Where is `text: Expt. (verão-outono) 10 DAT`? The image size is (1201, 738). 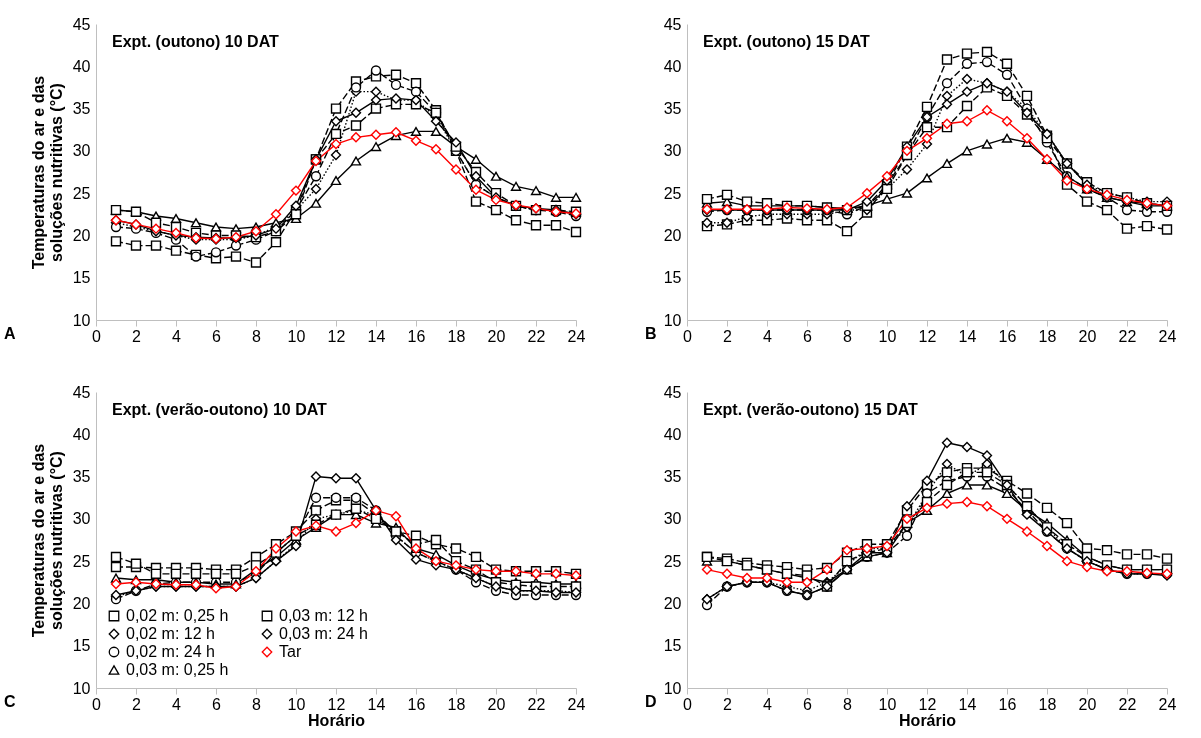 text: Expt. (verão-outono) 10 DAT is located at coordinates (220, 409).